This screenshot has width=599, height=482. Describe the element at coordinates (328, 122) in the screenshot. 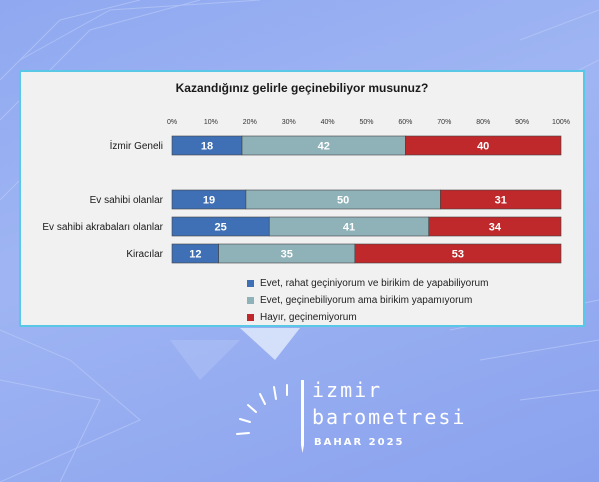

I see `x-tick-label: 40%` at that location.